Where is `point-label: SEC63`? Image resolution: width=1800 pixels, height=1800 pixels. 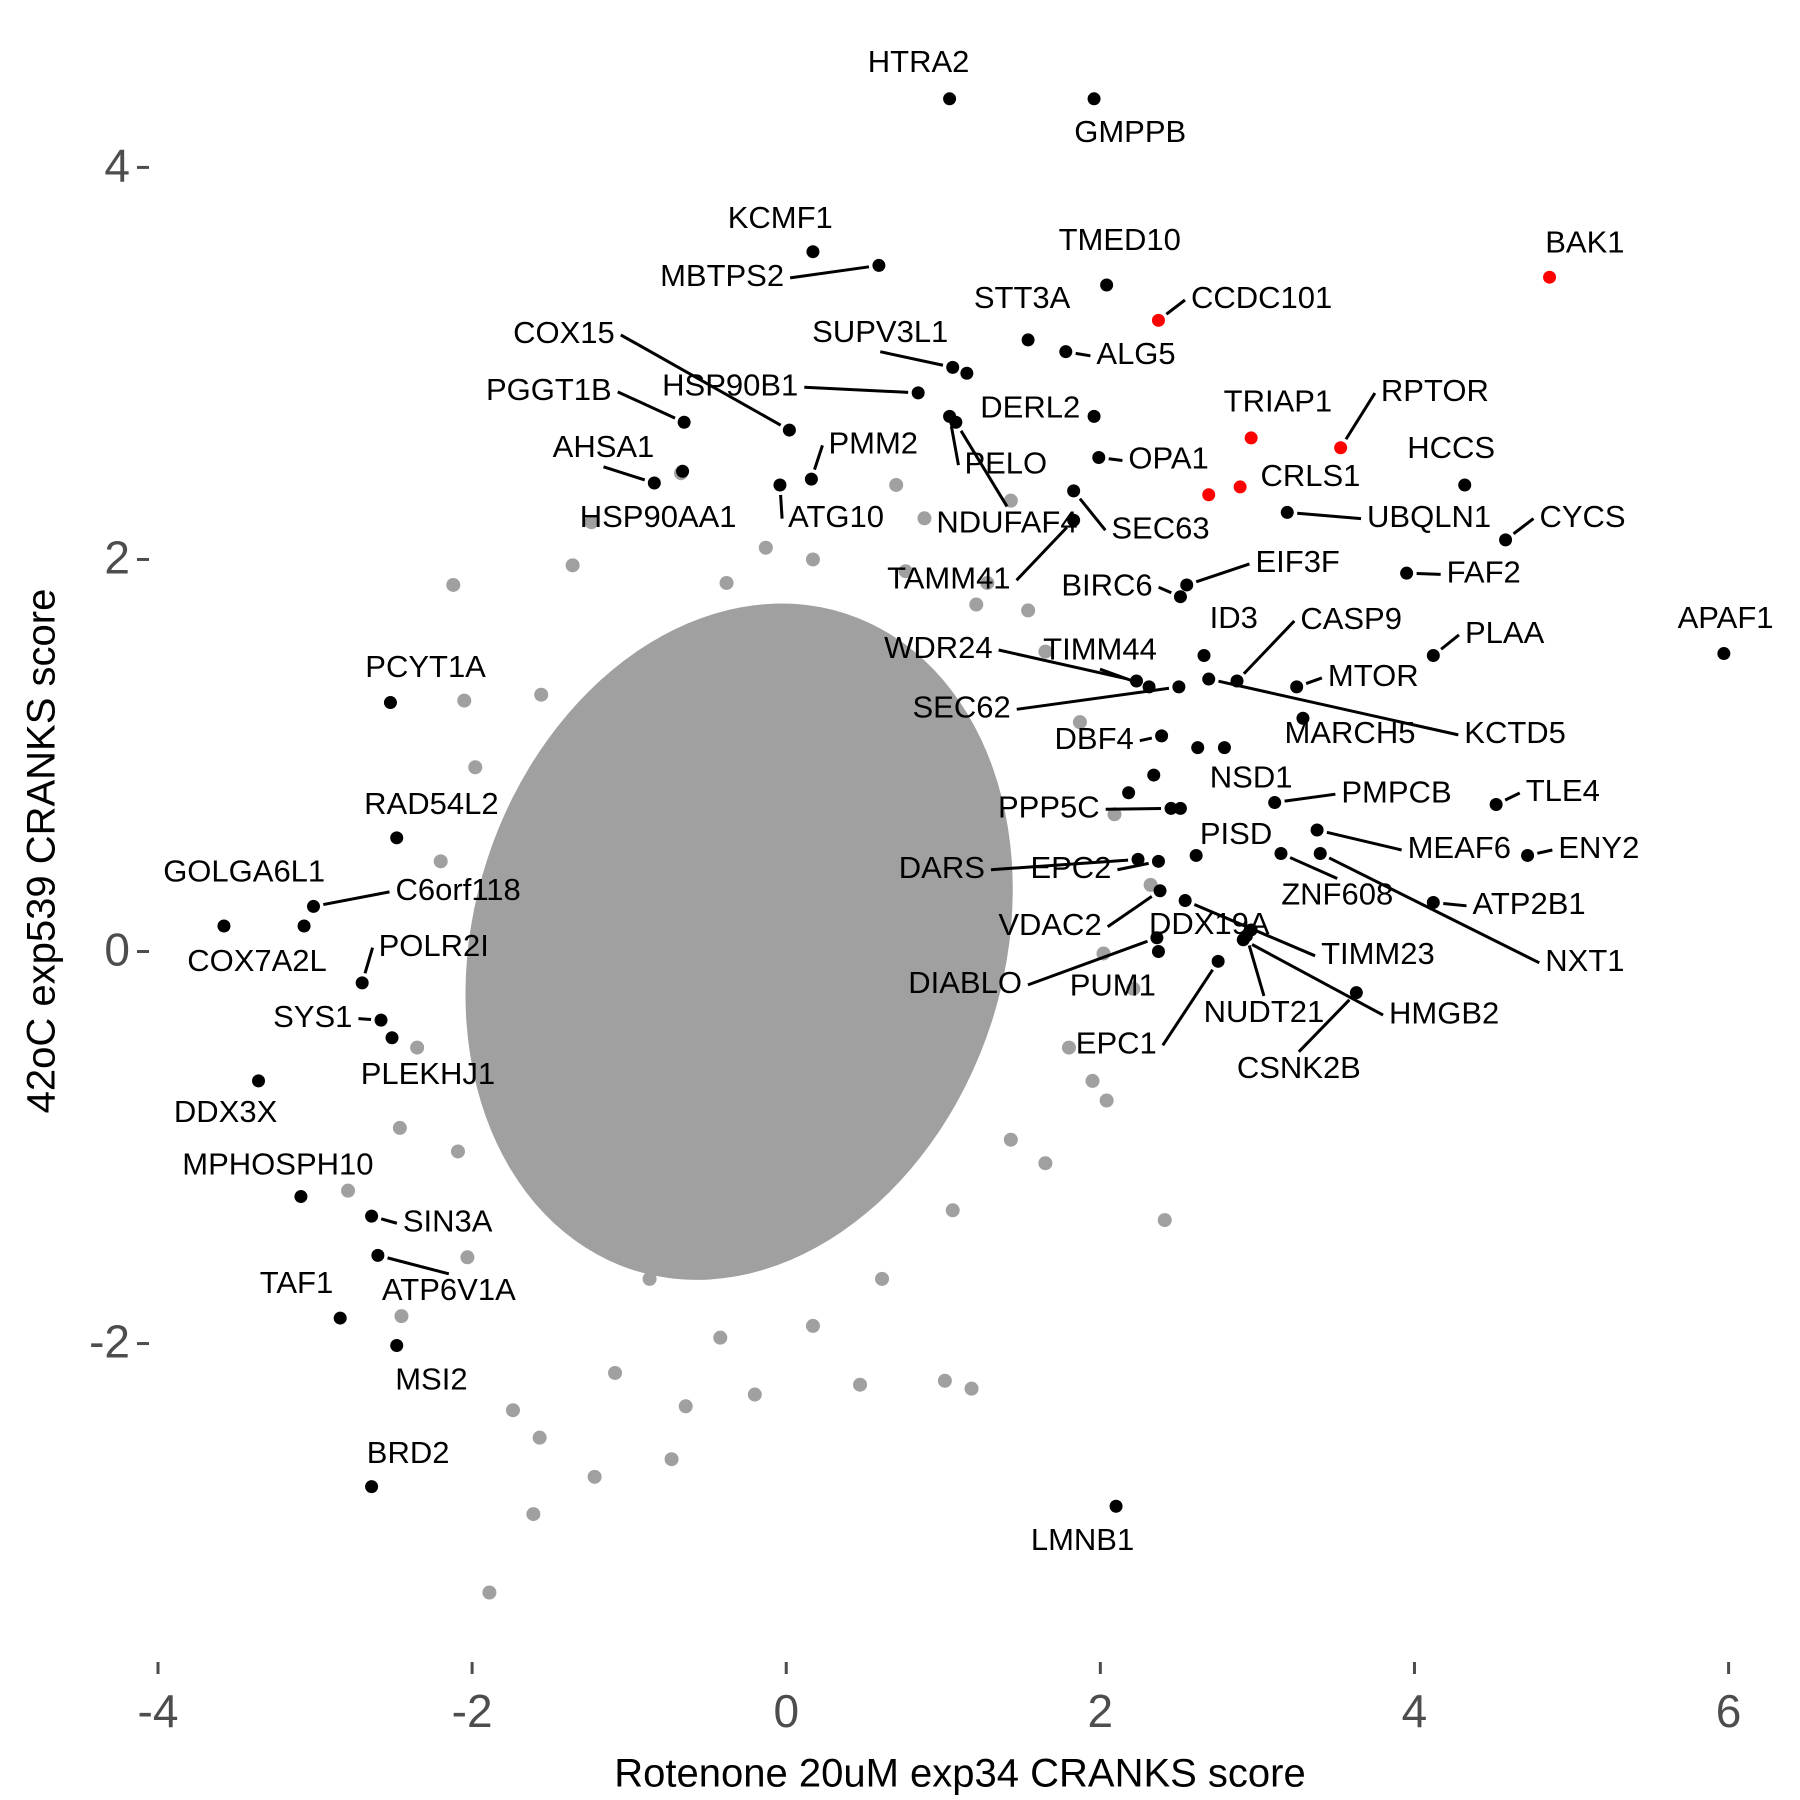 point-label: SEC63 is located at coordinates (1160, 527).